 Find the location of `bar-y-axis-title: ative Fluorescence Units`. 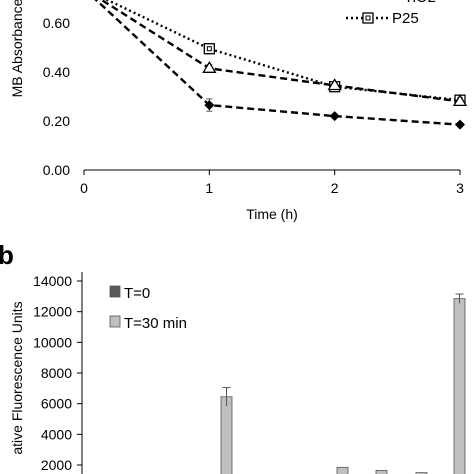

bar-y-axis-title: ative Fluorescence Units is located at coordinates (17, 377).